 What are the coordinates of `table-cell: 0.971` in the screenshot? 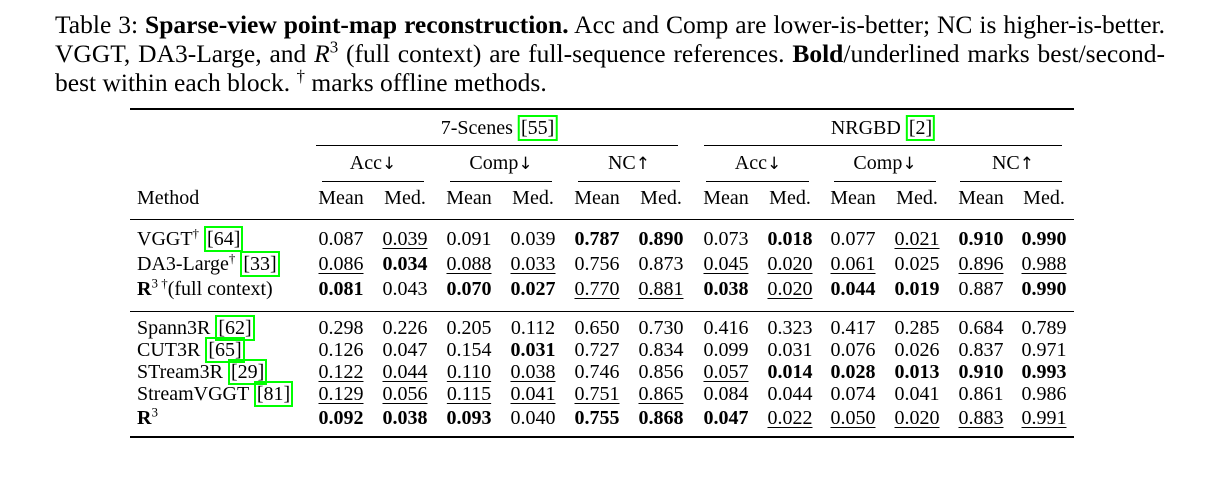 It's located at (1044, 350).